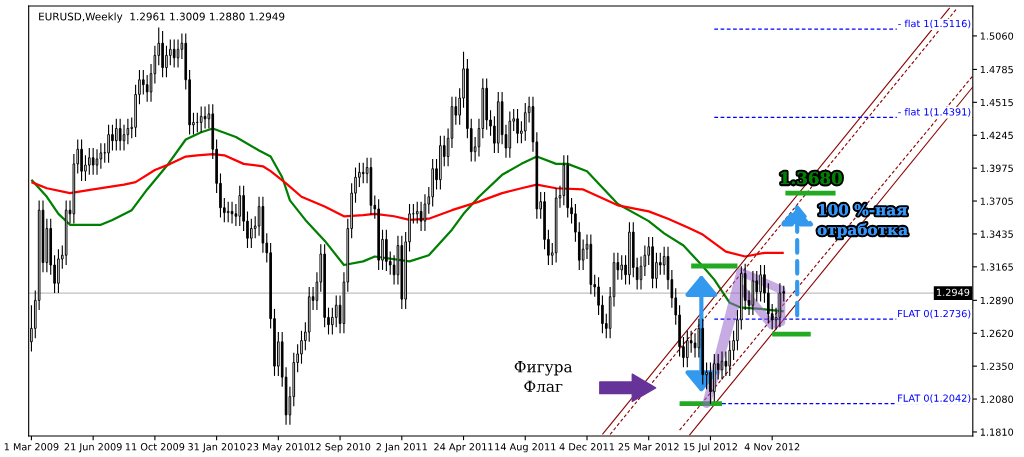 This screenshot has width=1024, height=457. Describe the element at coordinates (31, 447) in the screenshot. I see `x-tick-label: 1 Mar 2009` at that location.